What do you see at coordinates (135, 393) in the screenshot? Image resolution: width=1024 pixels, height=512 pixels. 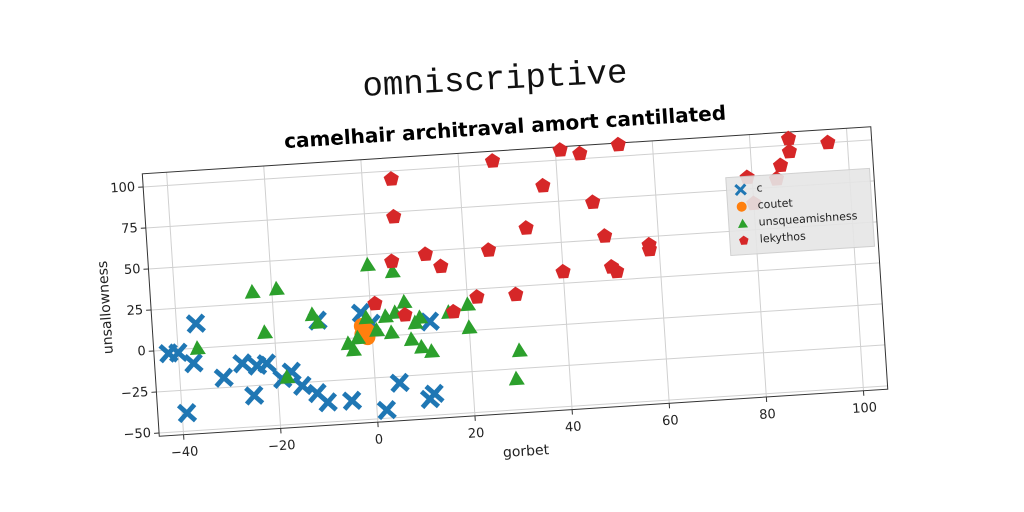 I see `y-tick-label: −25` at bounding box center [135, 393].